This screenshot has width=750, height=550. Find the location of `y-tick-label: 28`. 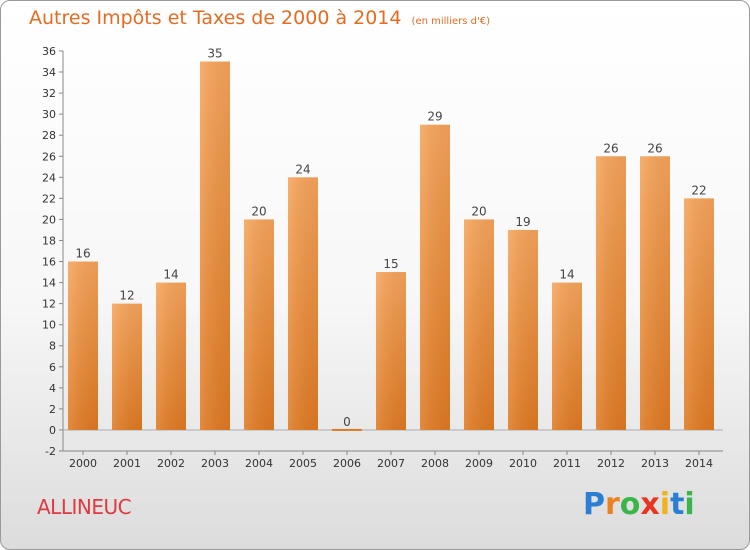

y-tick-label: 28 is located at coordinates (49, 135).